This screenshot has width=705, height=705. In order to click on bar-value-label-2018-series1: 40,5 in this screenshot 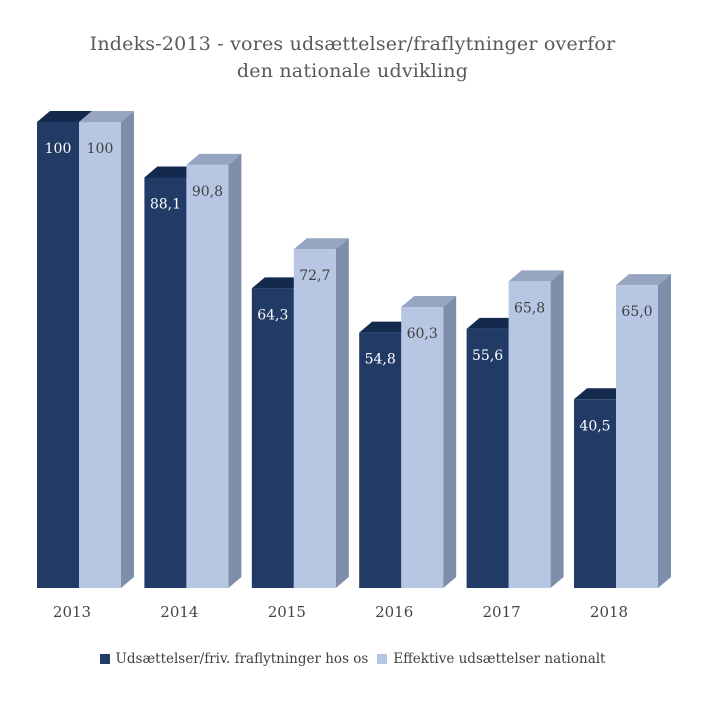, I will do `click(594, 426)`.